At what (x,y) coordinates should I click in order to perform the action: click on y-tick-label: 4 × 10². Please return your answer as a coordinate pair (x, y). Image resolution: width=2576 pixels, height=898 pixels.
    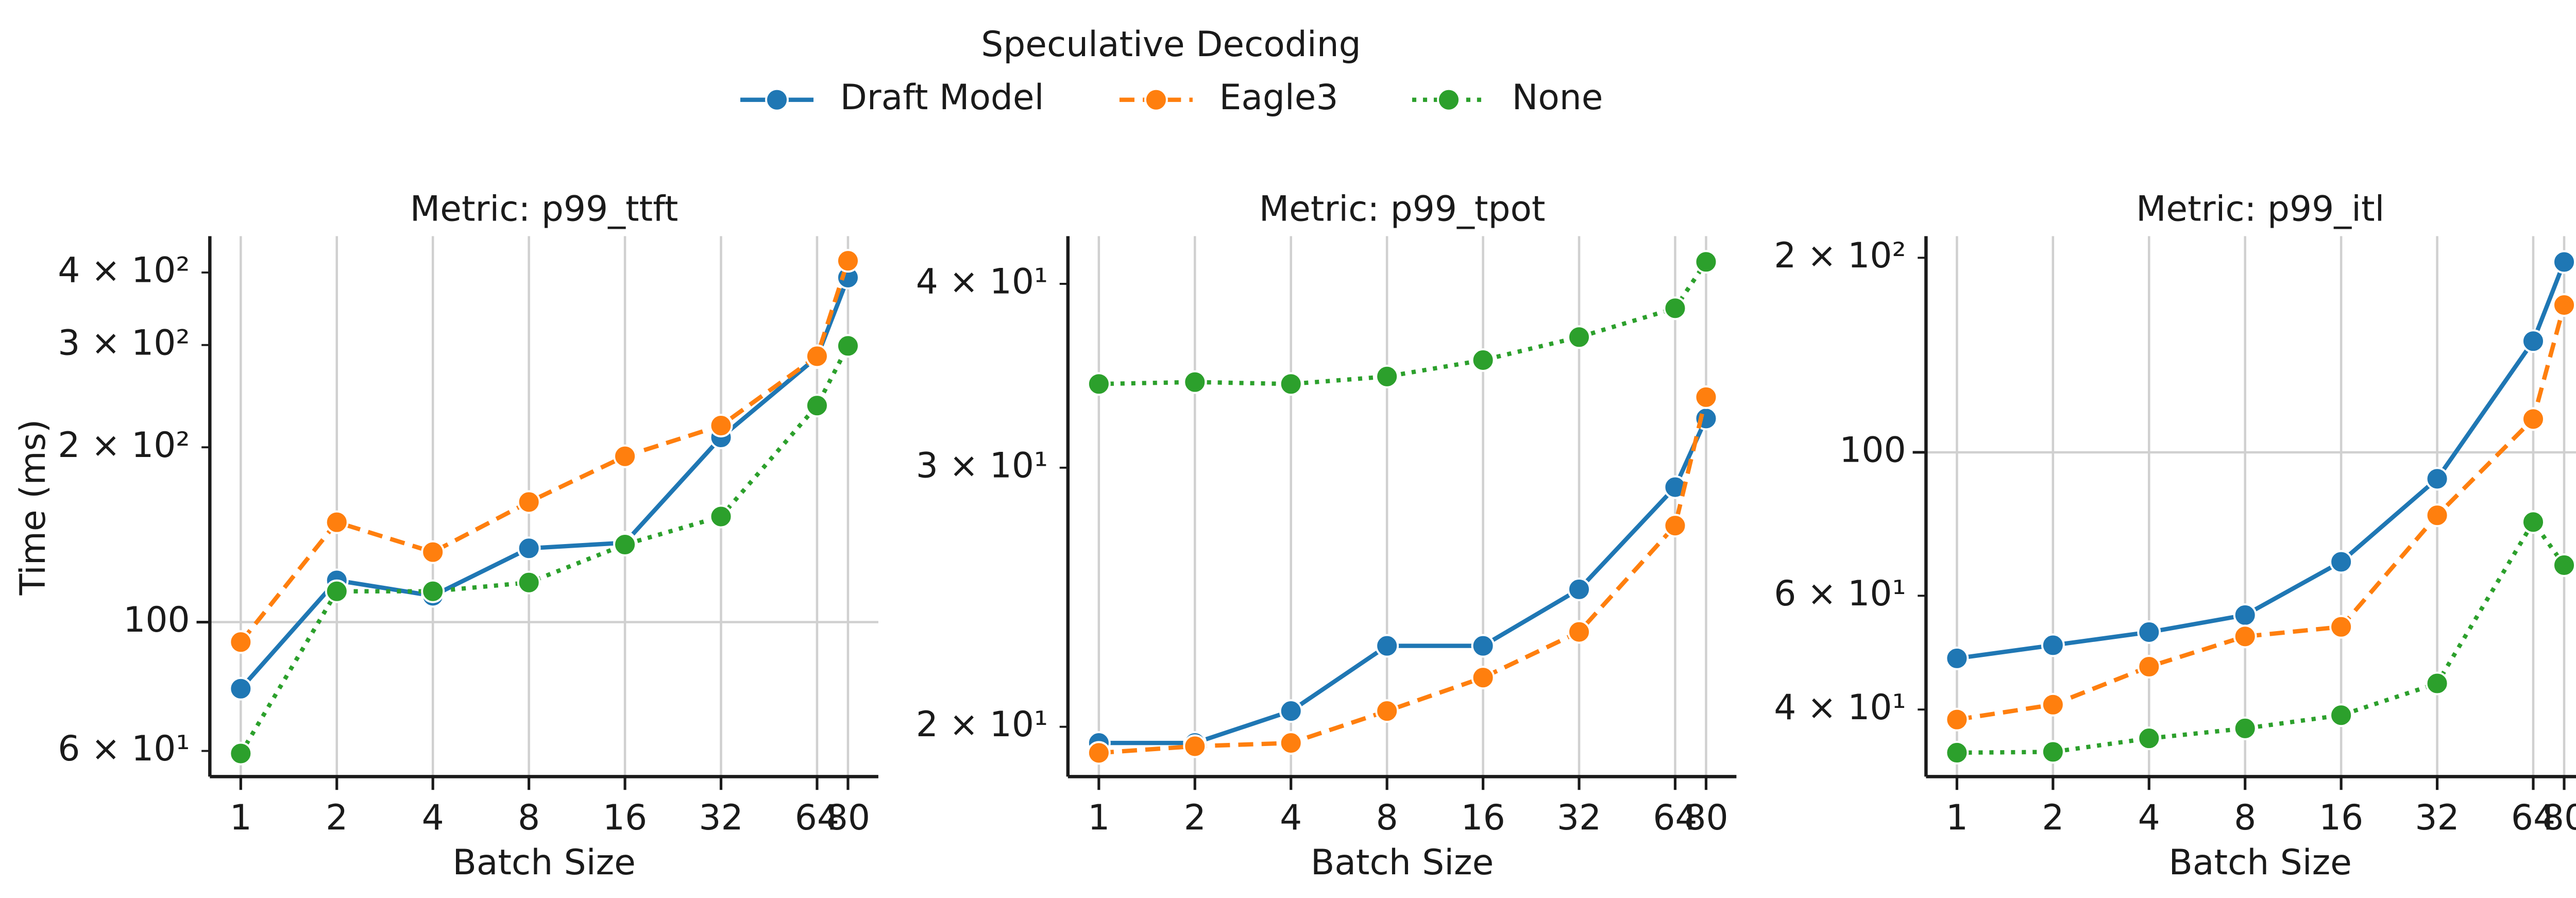
    Looking at the image, I should click on (124, 270).